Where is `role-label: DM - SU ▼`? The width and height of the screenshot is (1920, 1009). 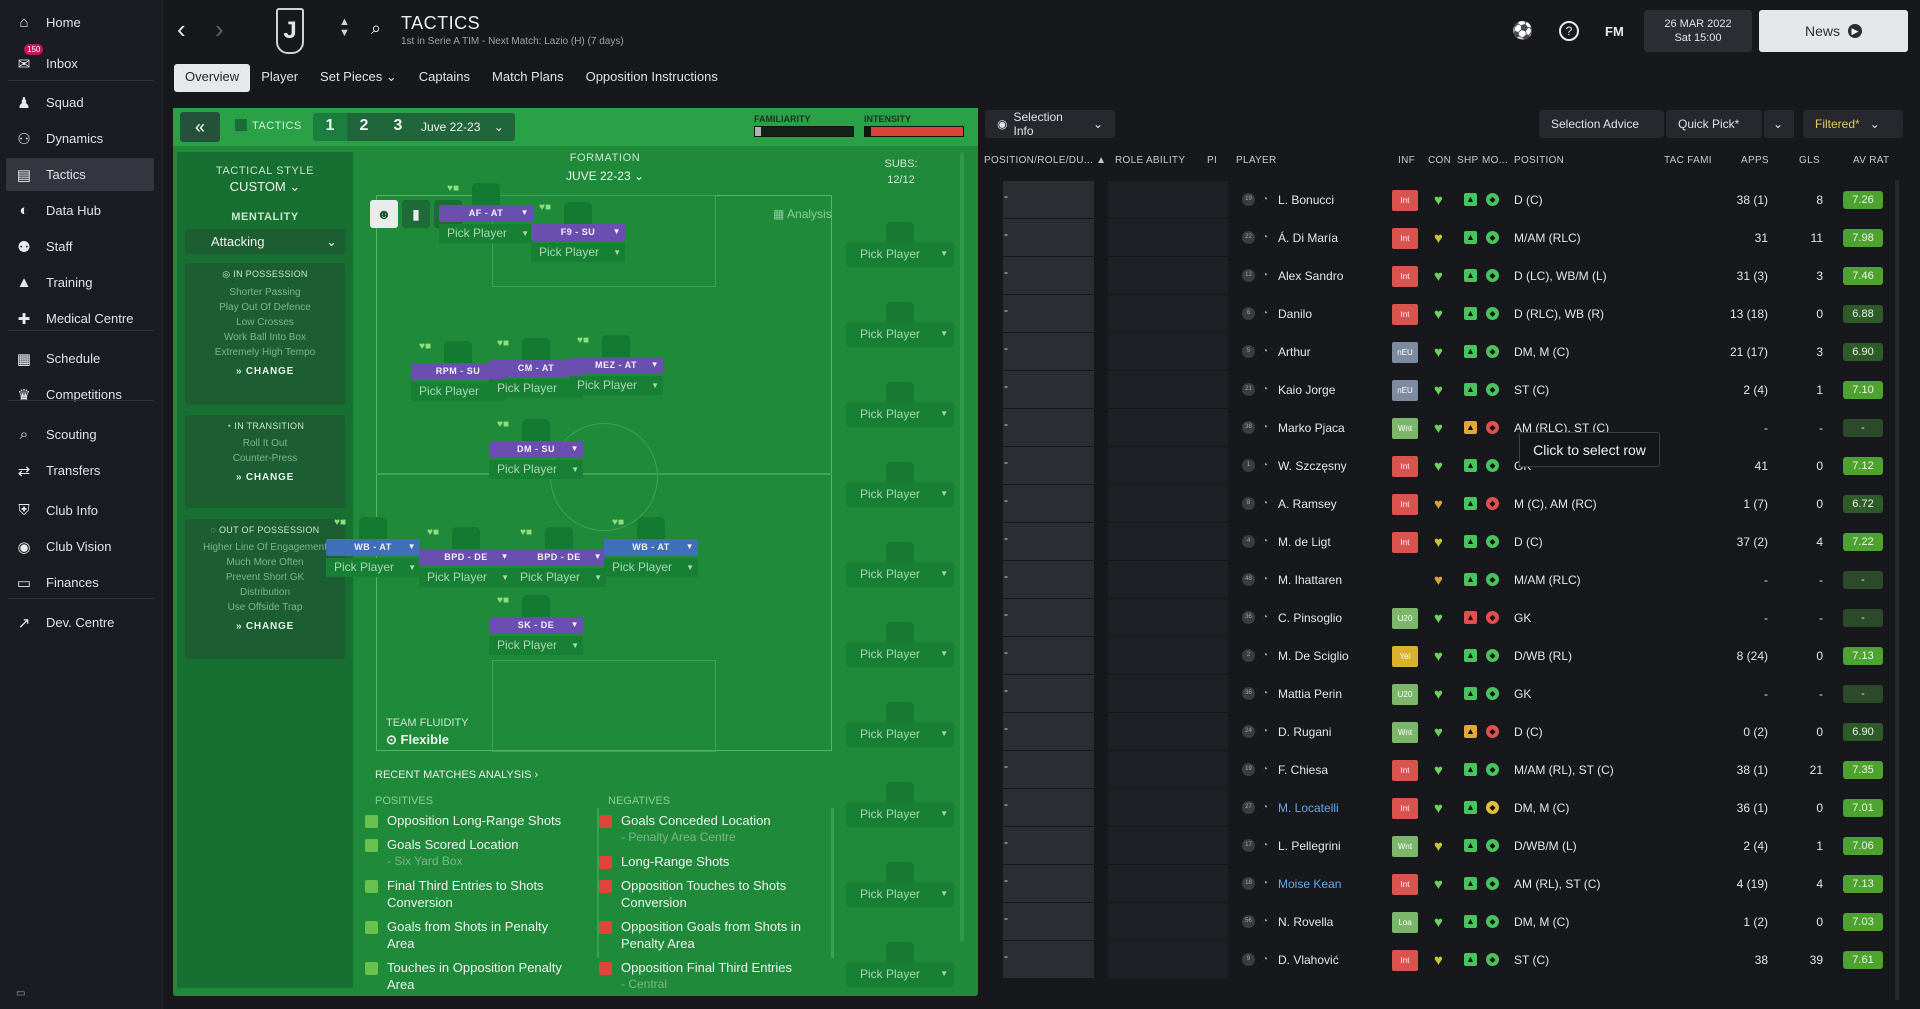
role-label: DM - SU ▼ is located at coordinates (536, 449).